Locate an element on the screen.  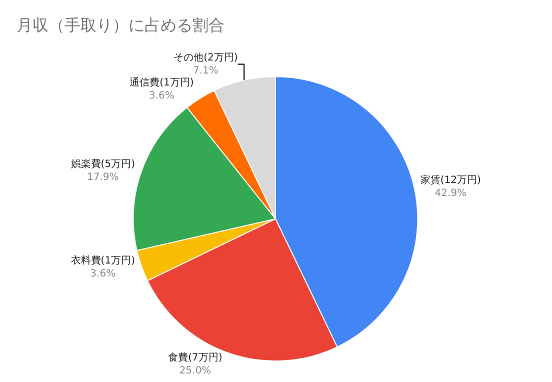
data-label: 25.0% is located at coordinates (195, 371).